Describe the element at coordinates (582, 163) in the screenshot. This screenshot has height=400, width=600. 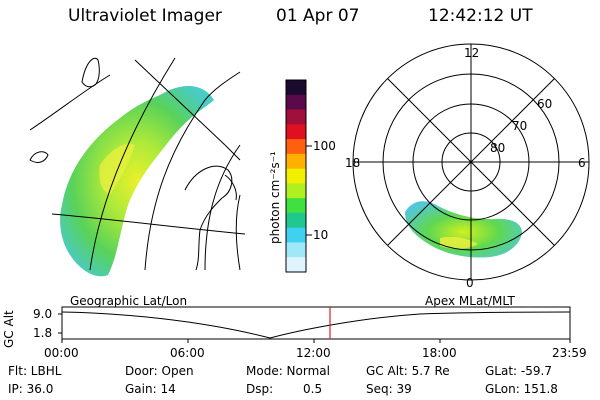
I see `mlt-label-6: 6` at that location.